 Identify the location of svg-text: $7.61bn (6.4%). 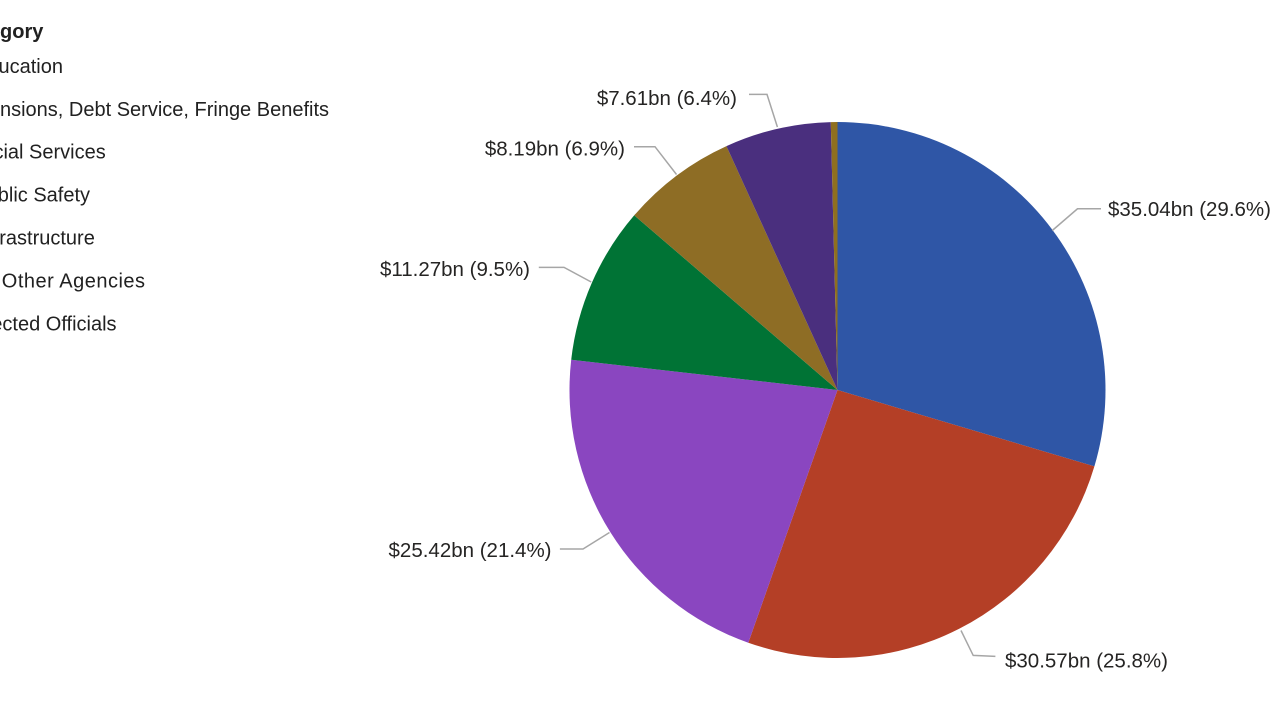
(667, 98).